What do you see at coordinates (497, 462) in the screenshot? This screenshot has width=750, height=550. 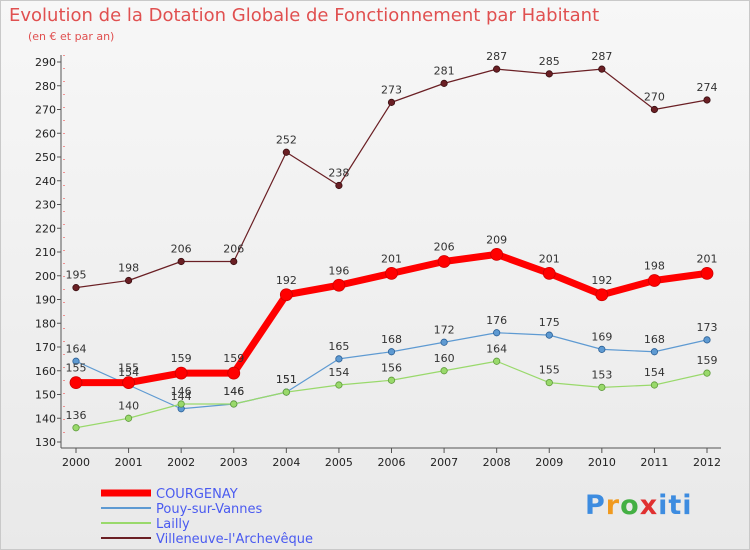 I see `x-tick-label: 2008` at bounding box center [497, 462].